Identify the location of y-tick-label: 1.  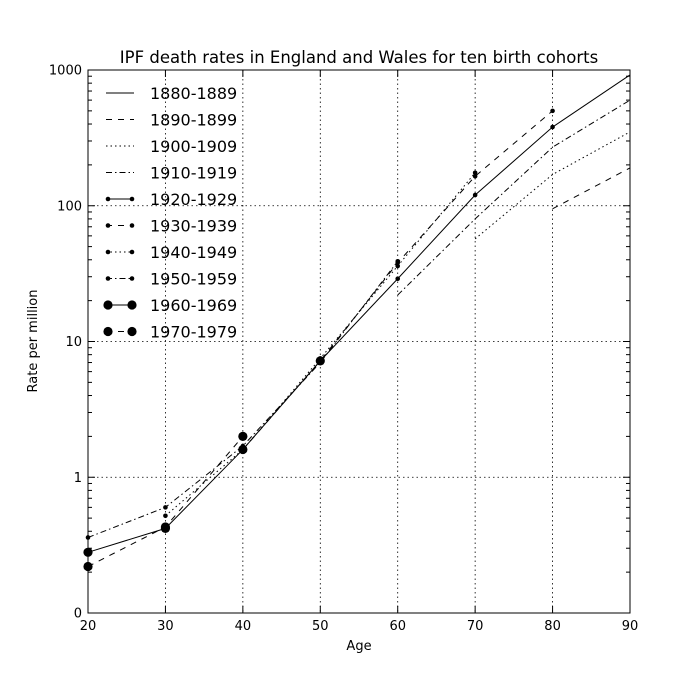
(78, 478).